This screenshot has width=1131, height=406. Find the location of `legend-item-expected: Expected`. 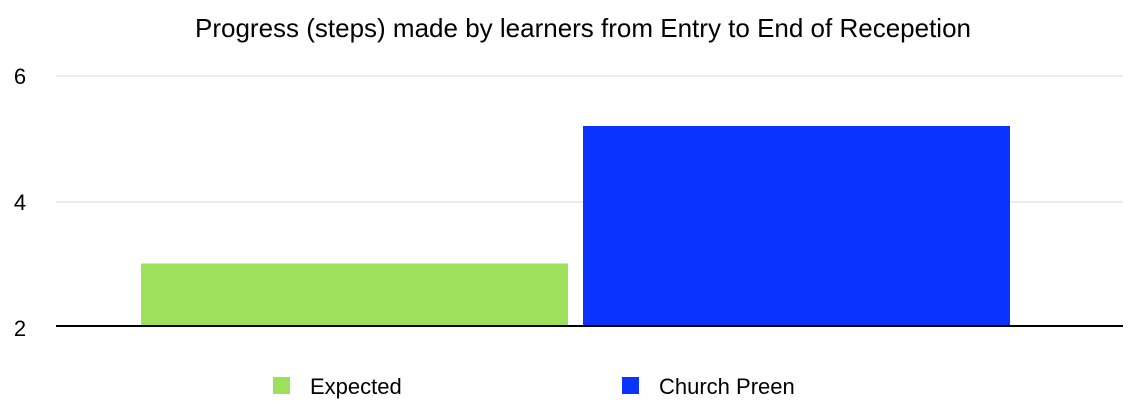

legend-item-expected: Expected is located at coordinates (337, 386).